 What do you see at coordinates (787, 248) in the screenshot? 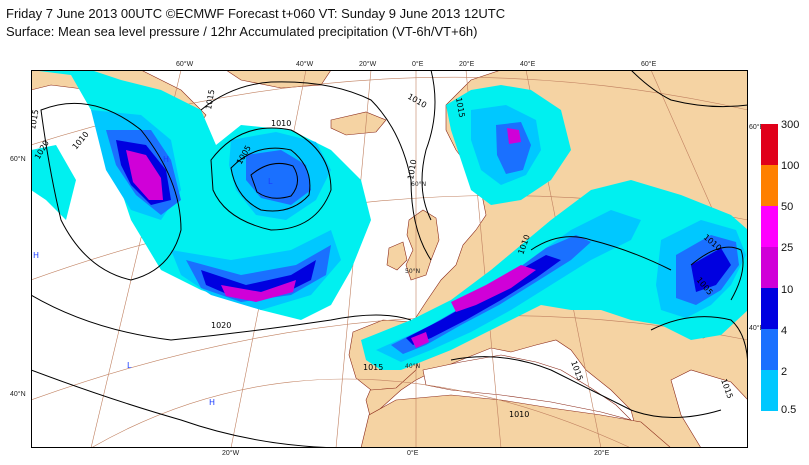
I see `legend-label: 25` at bounding box center [787, 248].